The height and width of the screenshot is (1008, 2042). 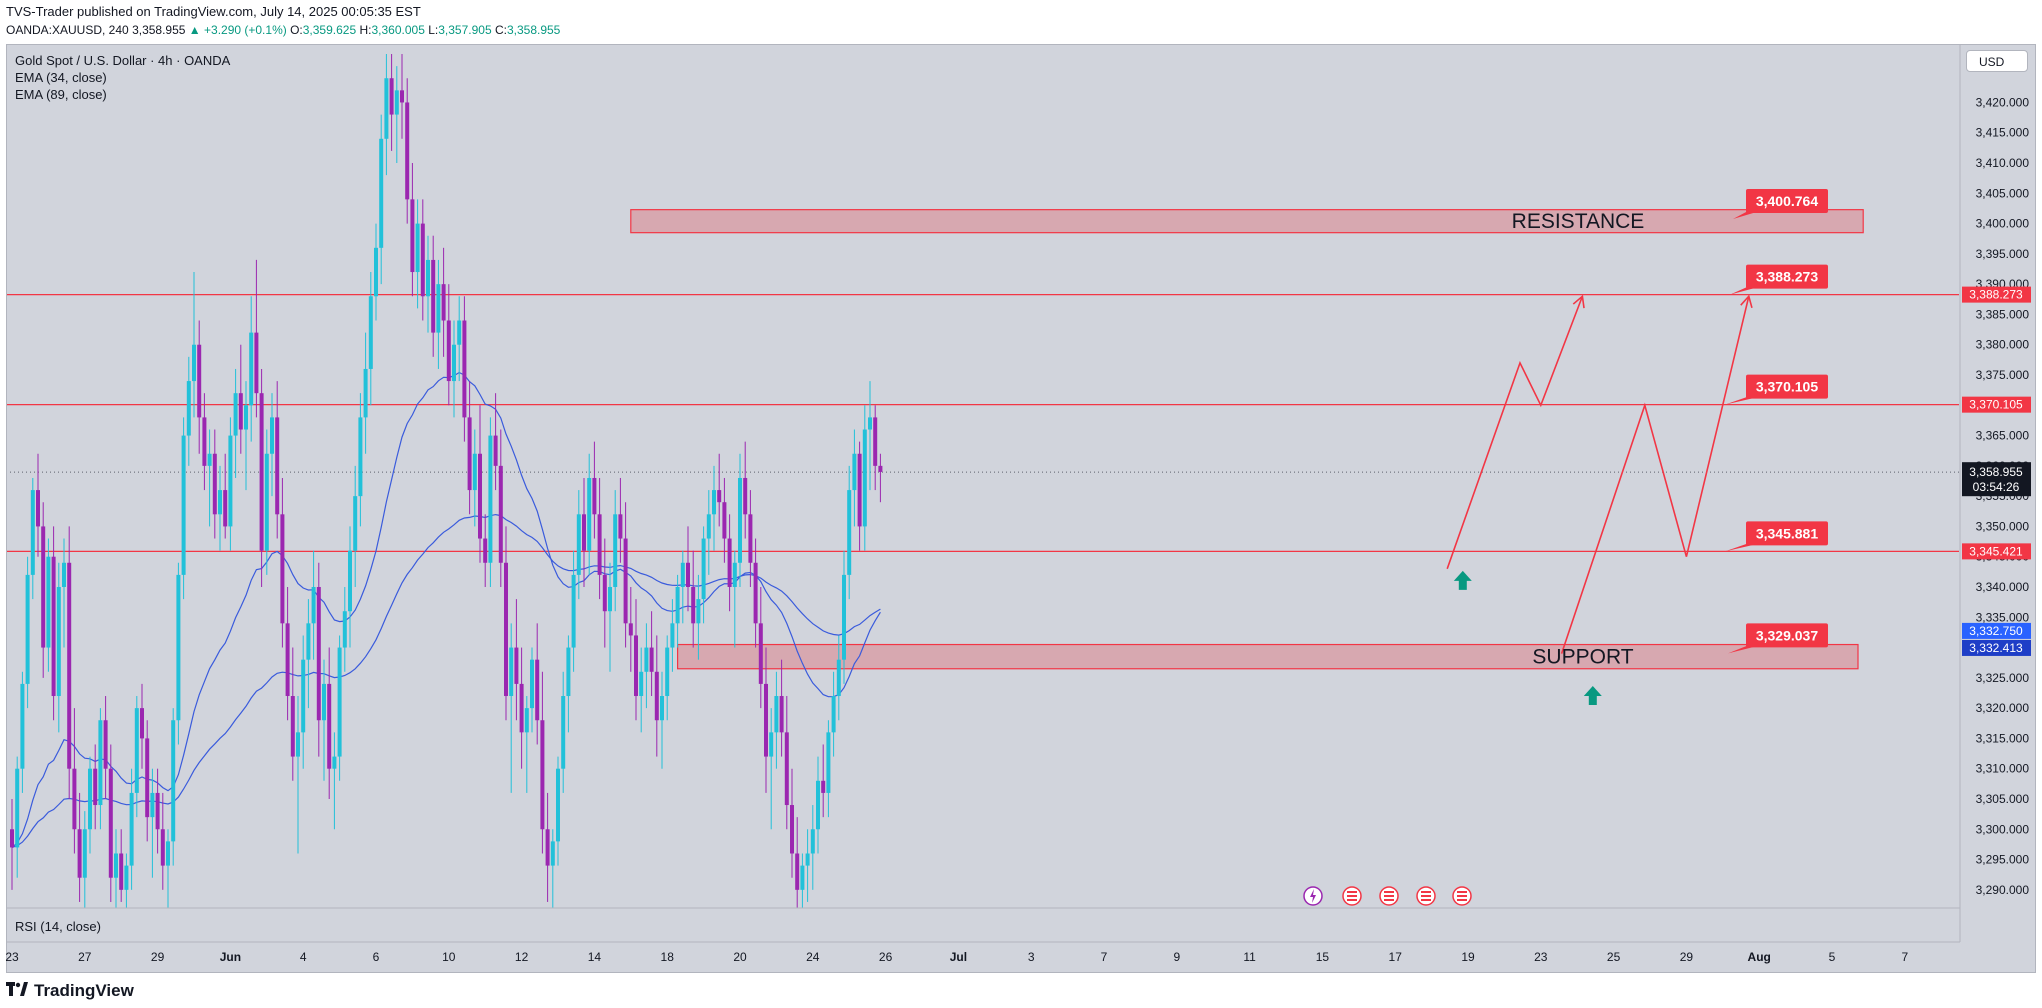 What do you see at coordinates (1996, 404) in the screenshot?
I see `axis-level-tag` at bounding box center [1996, 404].